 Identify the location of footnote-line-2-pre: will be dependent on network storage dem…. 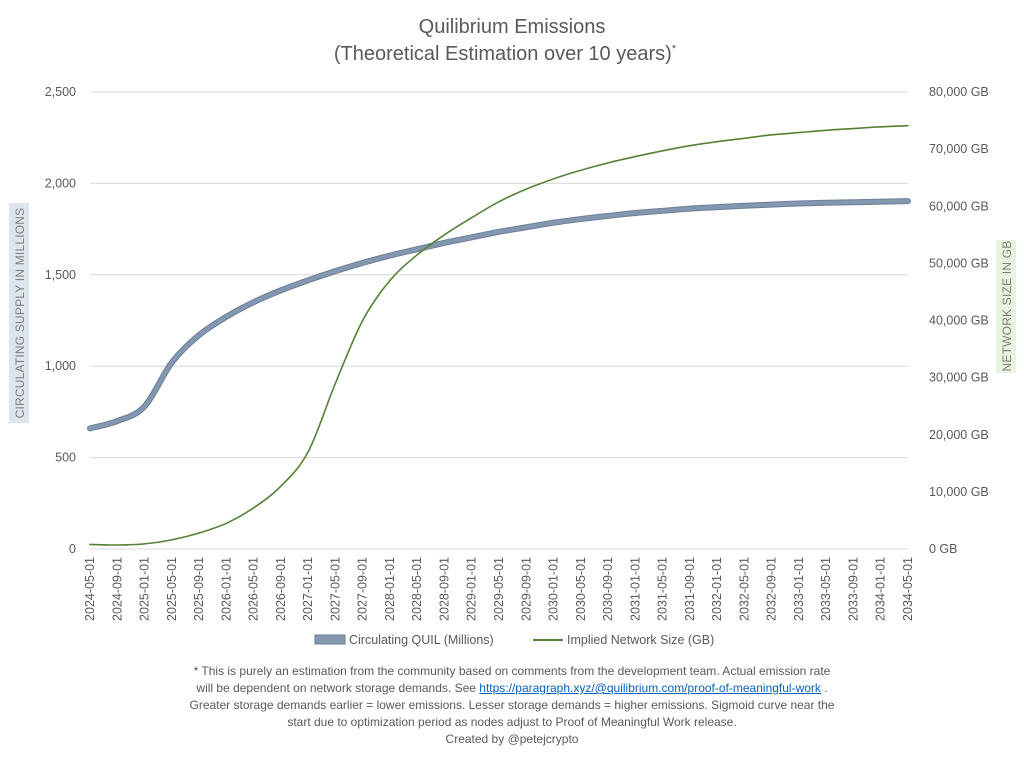
(338, 688).